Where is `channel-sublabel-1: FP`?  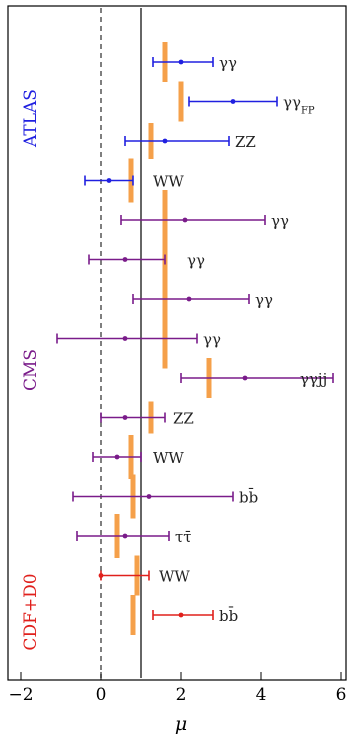
channel-sublabel-1: FP is located at coordinates (308, 110).